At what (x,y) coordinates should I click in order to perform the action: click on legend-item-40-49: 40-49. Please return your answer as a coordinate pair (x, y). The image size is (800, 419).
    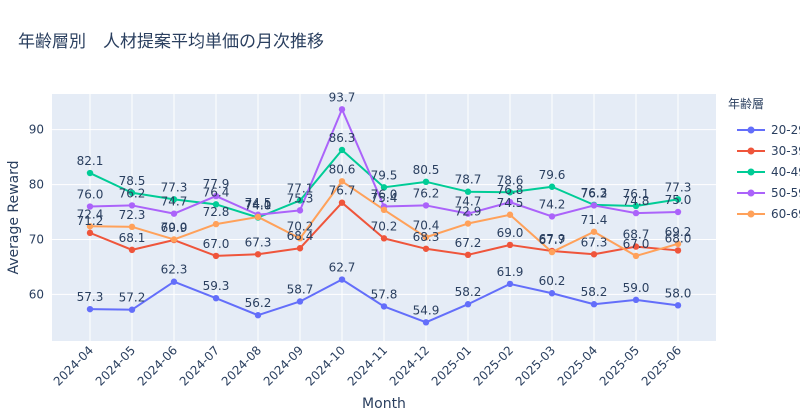
    Looking at the image, I should click on (768, 172).